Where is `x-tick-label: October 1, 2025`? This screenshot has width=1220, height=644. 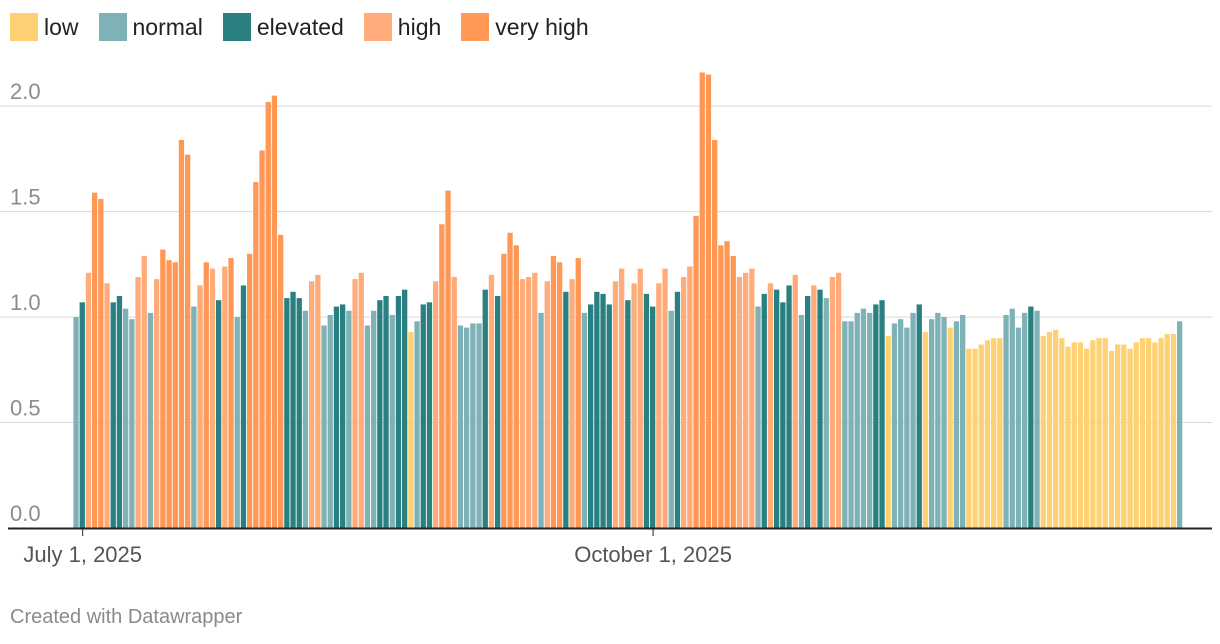
x-tick-label: October 1, 2025 is located at coordinates (653, 554).